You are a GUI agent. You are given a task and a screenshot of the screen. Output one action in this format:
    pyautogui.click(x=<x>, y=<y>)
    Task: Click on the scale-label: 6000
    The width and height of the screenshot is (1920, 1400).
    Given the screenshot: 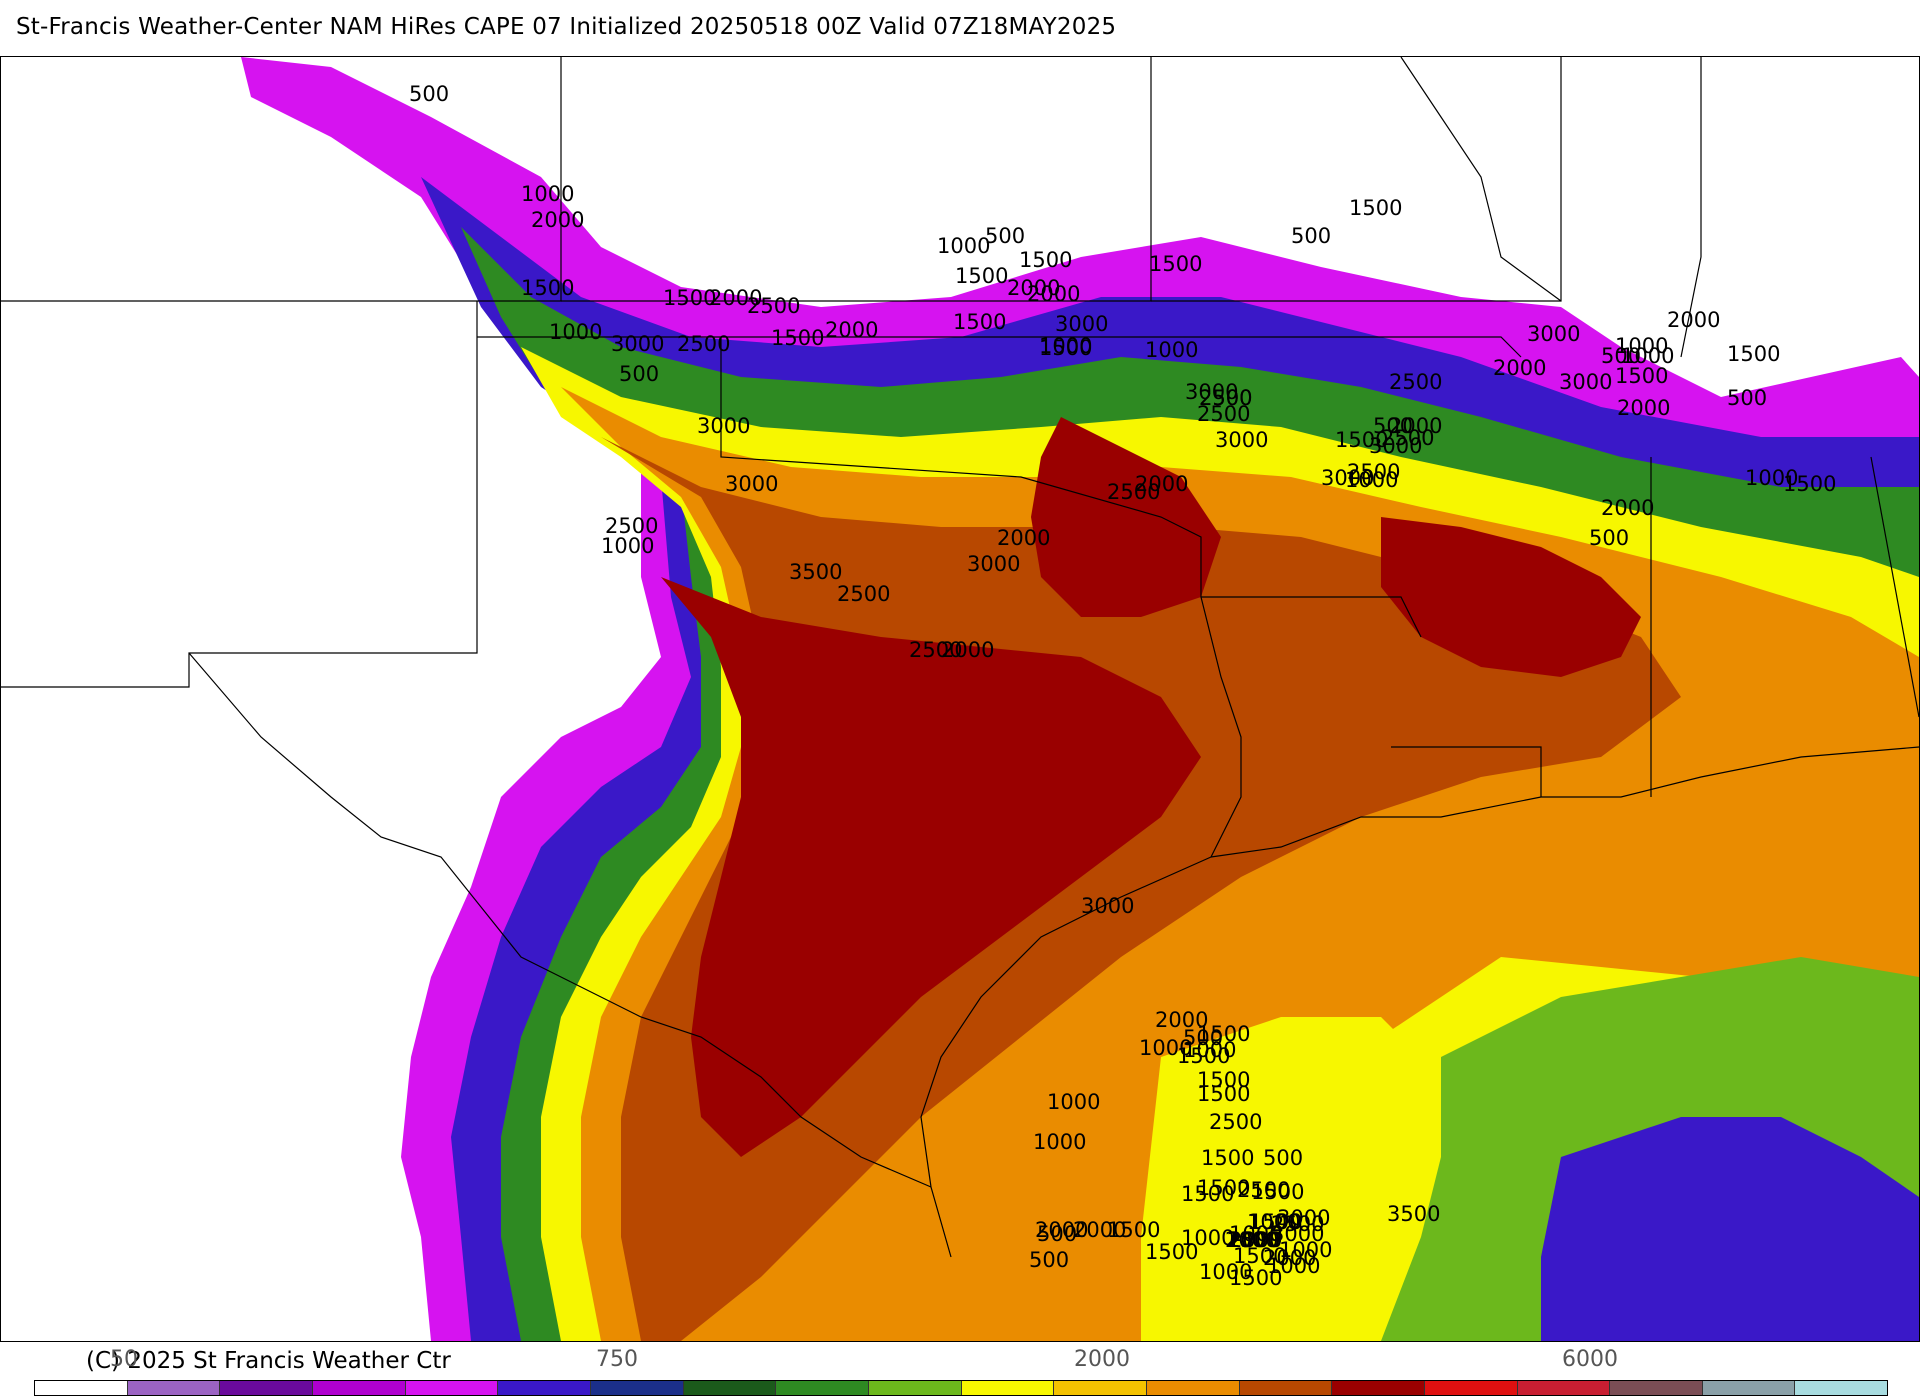 What is the action you would take?
    pyautogui.click(x=1590, y=1359)
    